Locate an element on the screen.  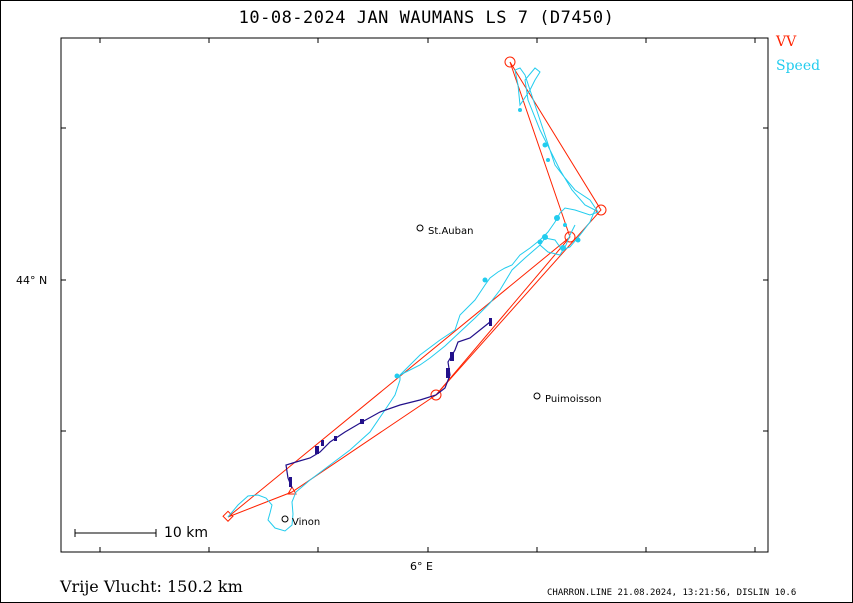
longitude-label: 6° E is located at coordinates (421, 566).